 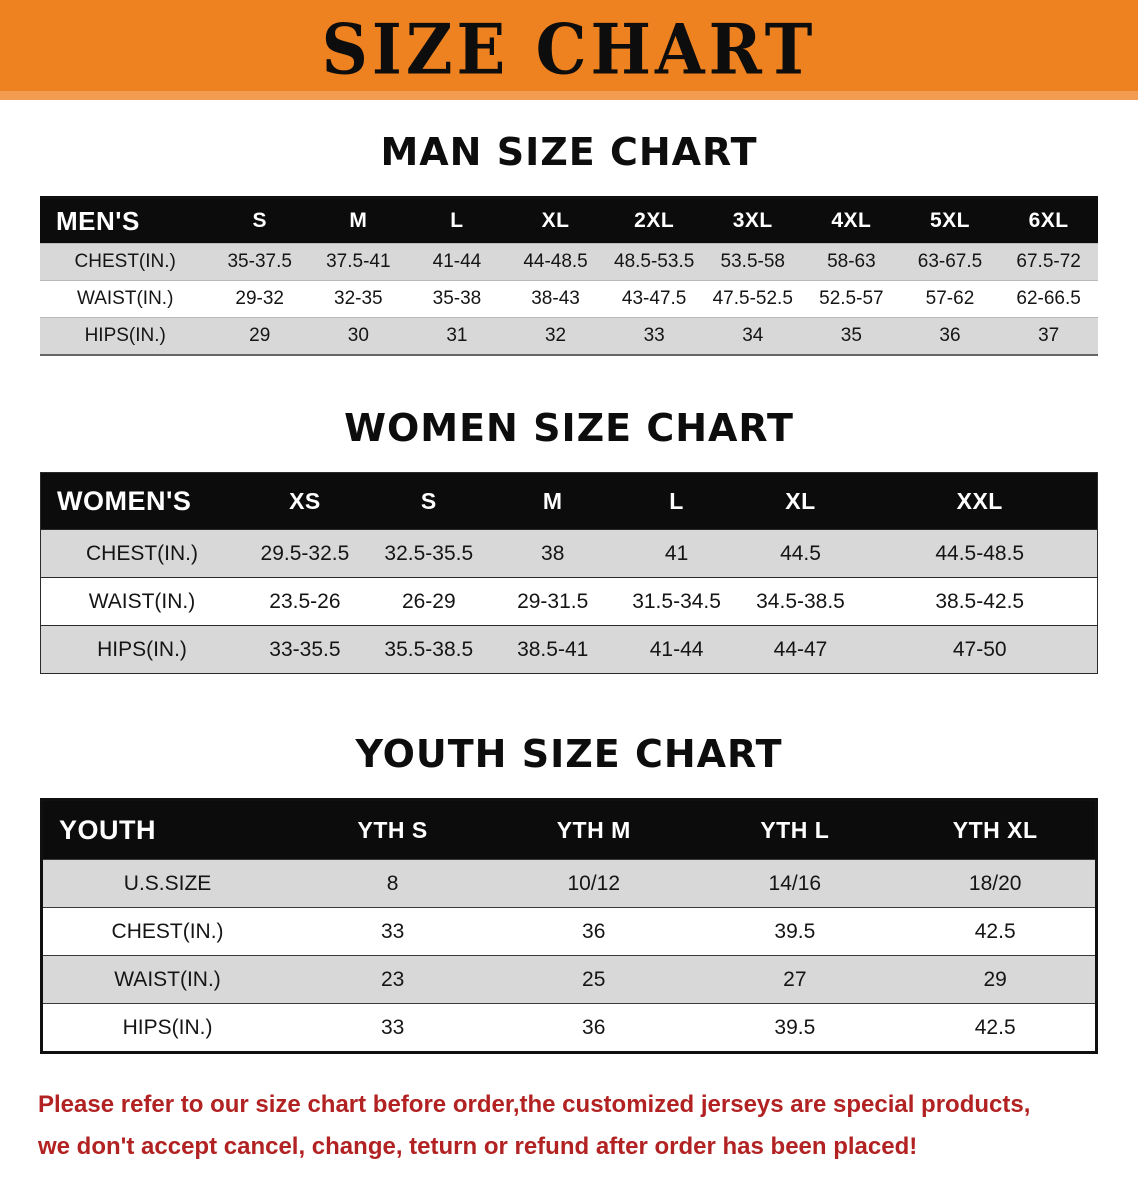 What do you see at coordinates (800, 553) in the screenshot?
I see `size-value-cell: 44.5` at bounding box center [800, 553].